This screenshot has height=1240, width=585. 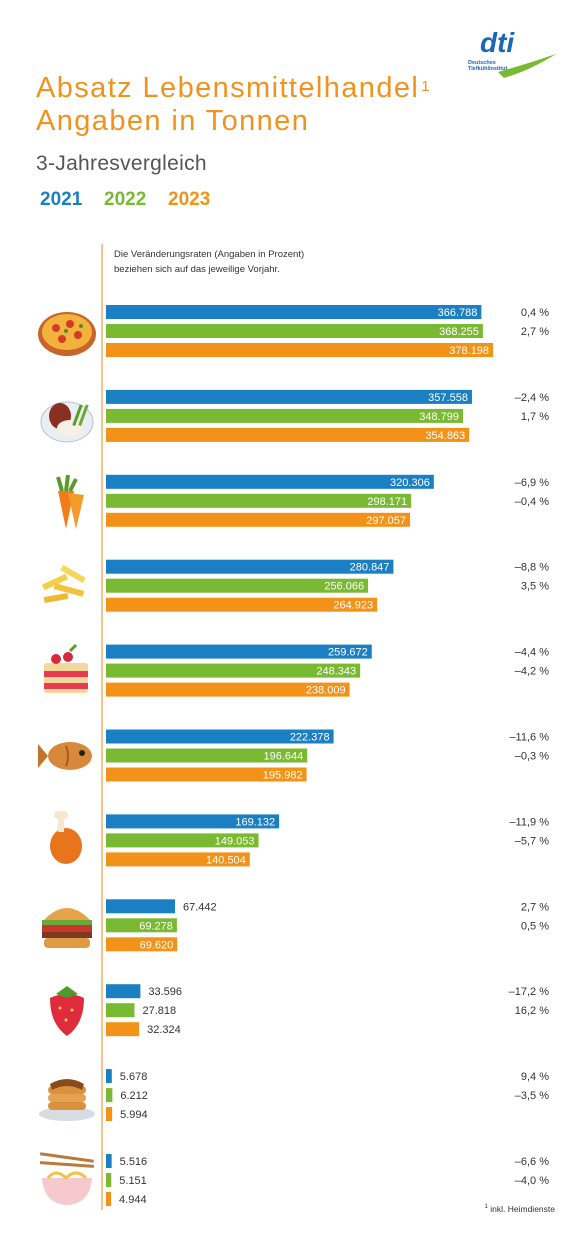 What do you see at coordinates (353, 606) in the screenshot?
I see `bar-value-label-2023-3: 264.923` at bounding box center [353, 606].